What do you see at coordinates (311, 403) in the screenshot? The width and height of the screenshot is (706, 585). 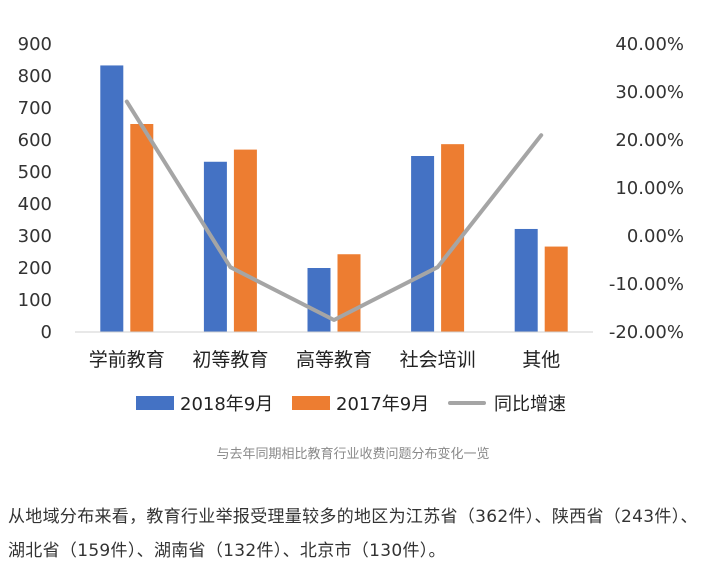 I see `legend-swatch-2017` at bounding box center [311, 403].